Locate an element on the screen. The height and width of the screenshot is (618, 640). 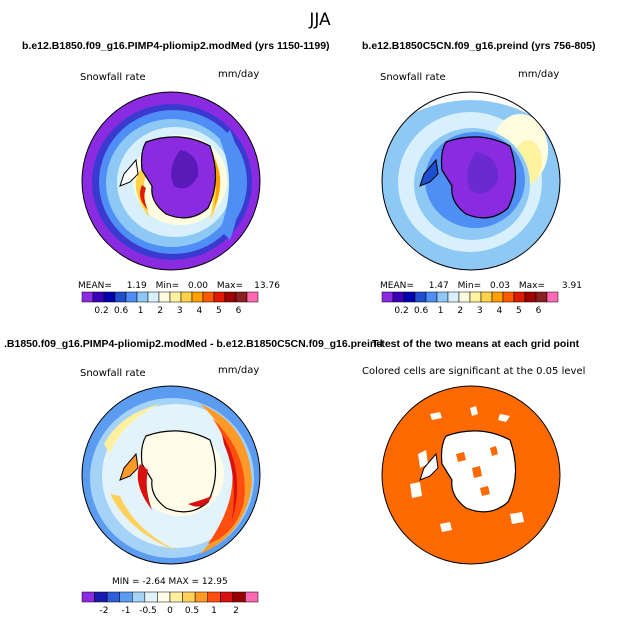
panel2-max-label: Max= is located at coordinates (532, 286).